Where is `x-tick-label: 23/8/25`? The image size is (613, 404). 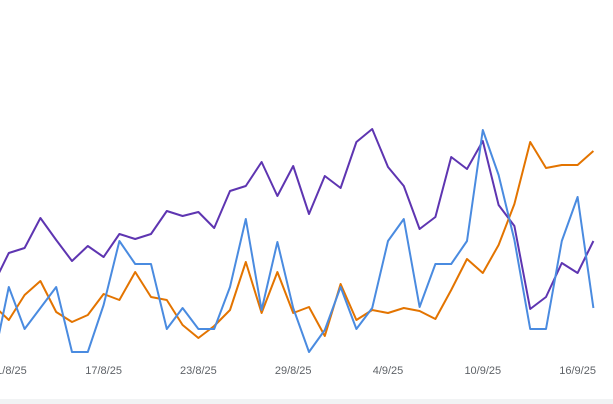 x-tick-label: 23/8/25 is located at coordinates (198, 371).